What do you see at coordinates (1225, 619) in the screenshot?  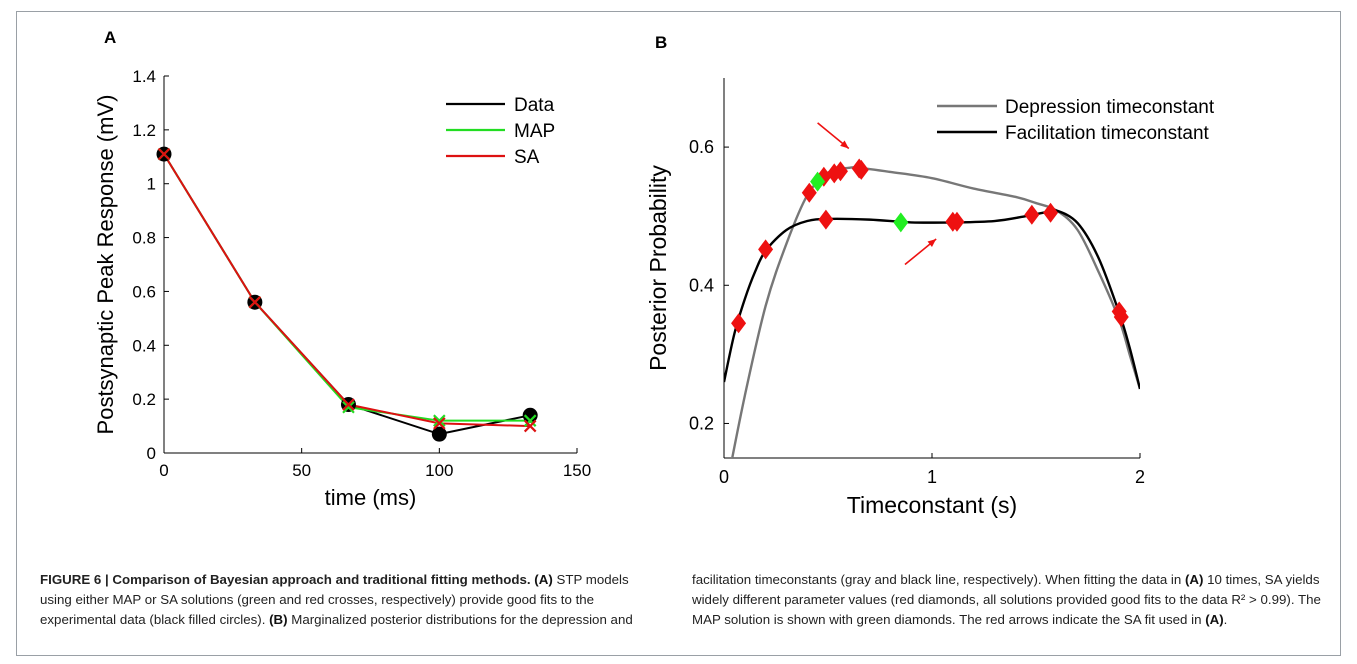 I see `caption-fragment: .` at bounding box center [1225, 619].